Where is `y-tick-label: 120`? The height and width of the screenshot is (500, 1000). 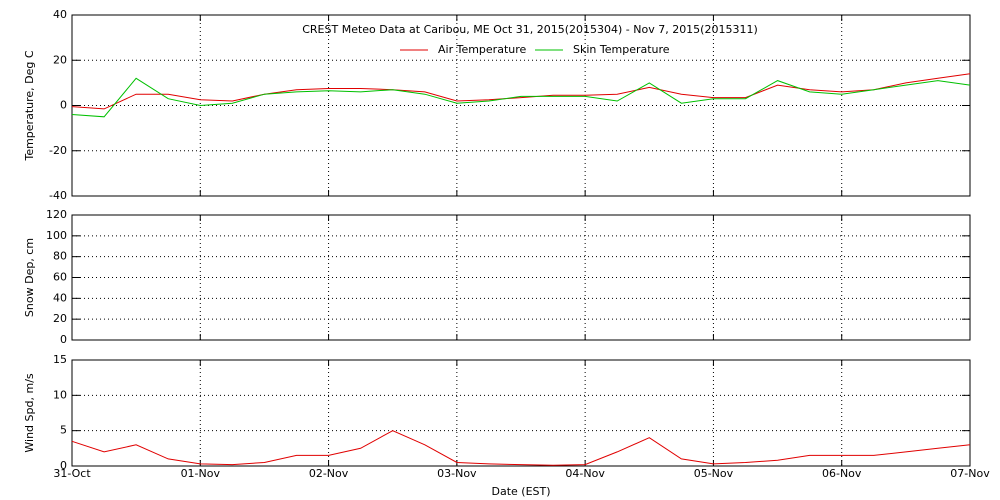 y-tick-label: 120 is located at coordinates (56, 214).